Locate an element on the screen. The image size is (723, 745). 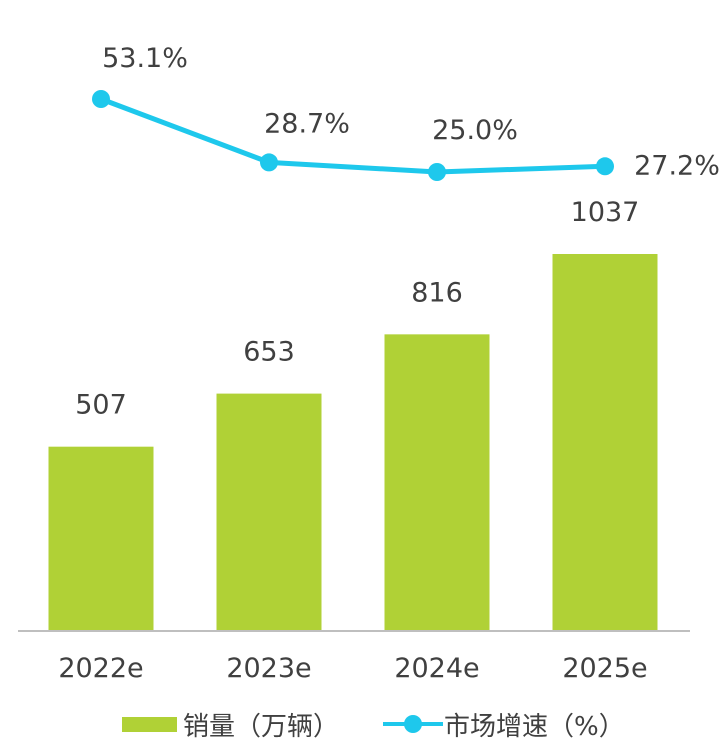
x-tick-label: 2024e is located at coordinates (436, 668).